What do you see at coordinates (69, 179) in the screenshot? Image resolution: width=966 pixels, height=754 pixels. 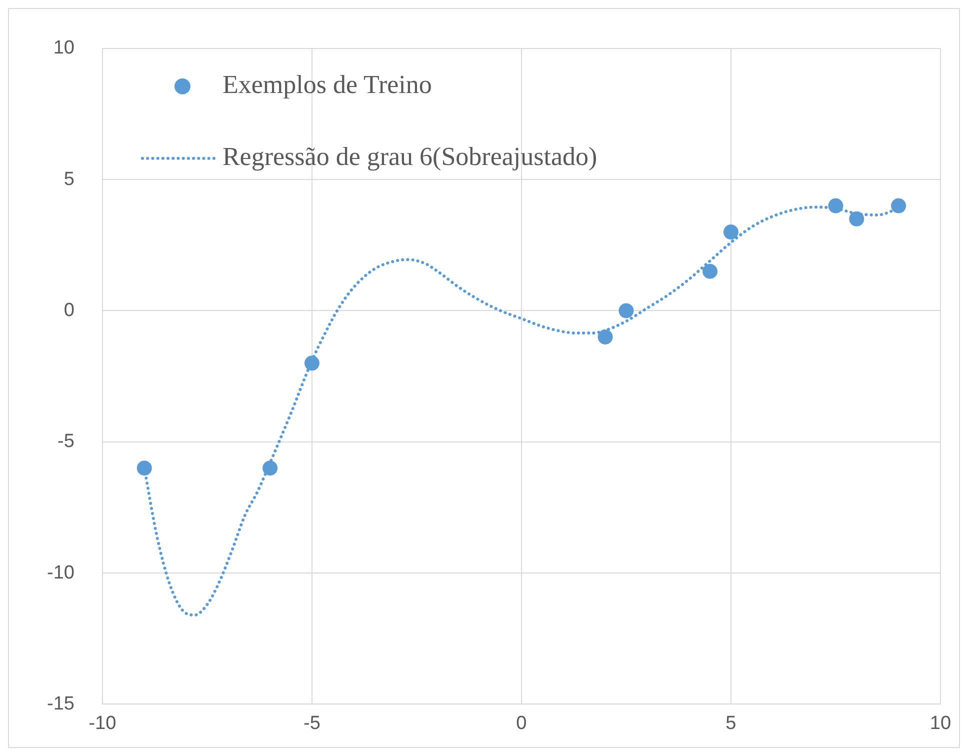 I see `y-tick-label: 5` at bounding box center [69, 179].